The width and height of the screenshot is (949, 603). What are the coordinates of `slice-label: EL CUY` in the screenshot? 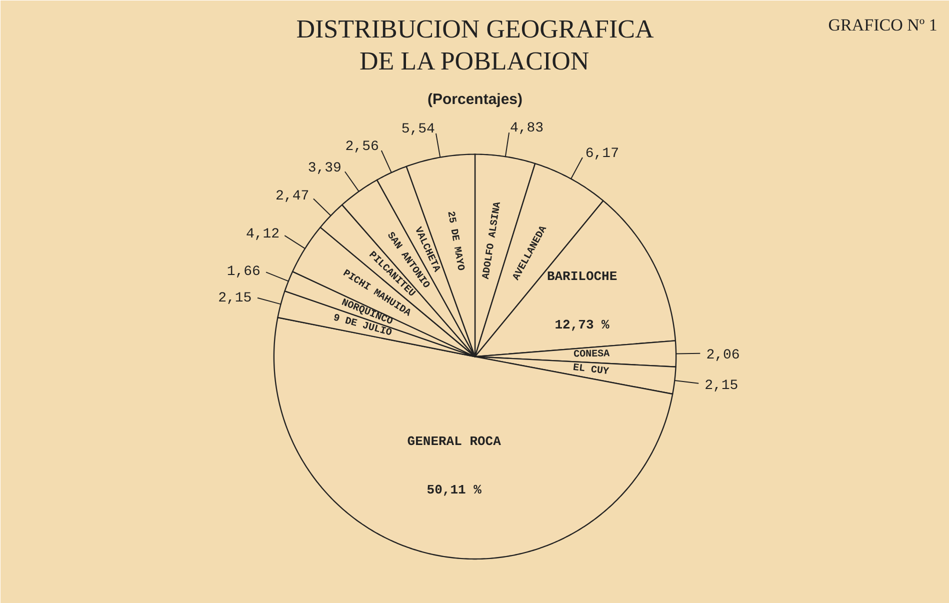 It's located at (591, 370).